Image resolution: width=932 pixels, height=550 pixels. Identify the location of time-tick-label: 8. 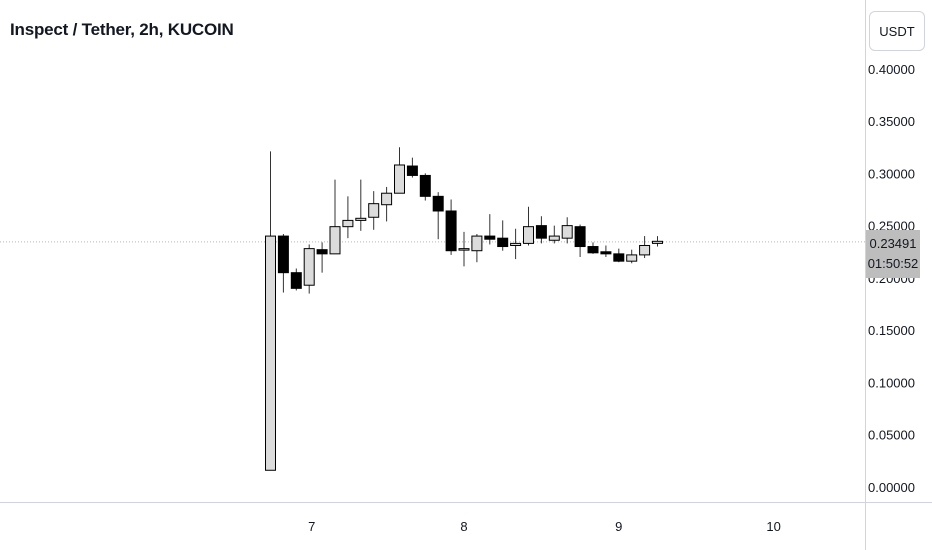
(463, 526).